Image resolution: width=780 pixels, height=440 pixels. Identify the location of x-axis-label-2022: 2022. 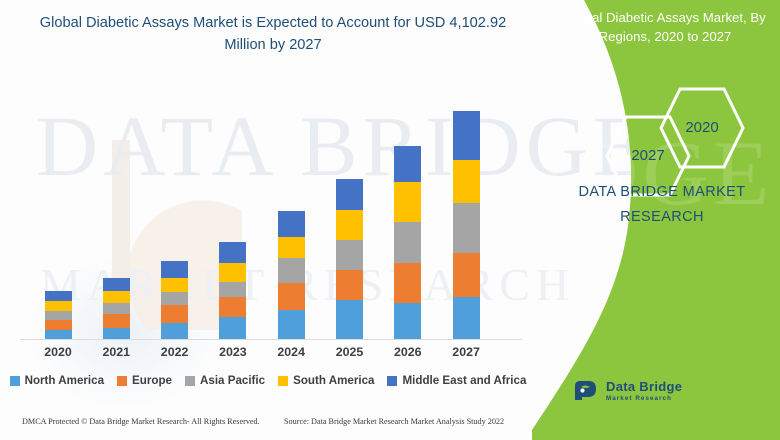
(174, 352).